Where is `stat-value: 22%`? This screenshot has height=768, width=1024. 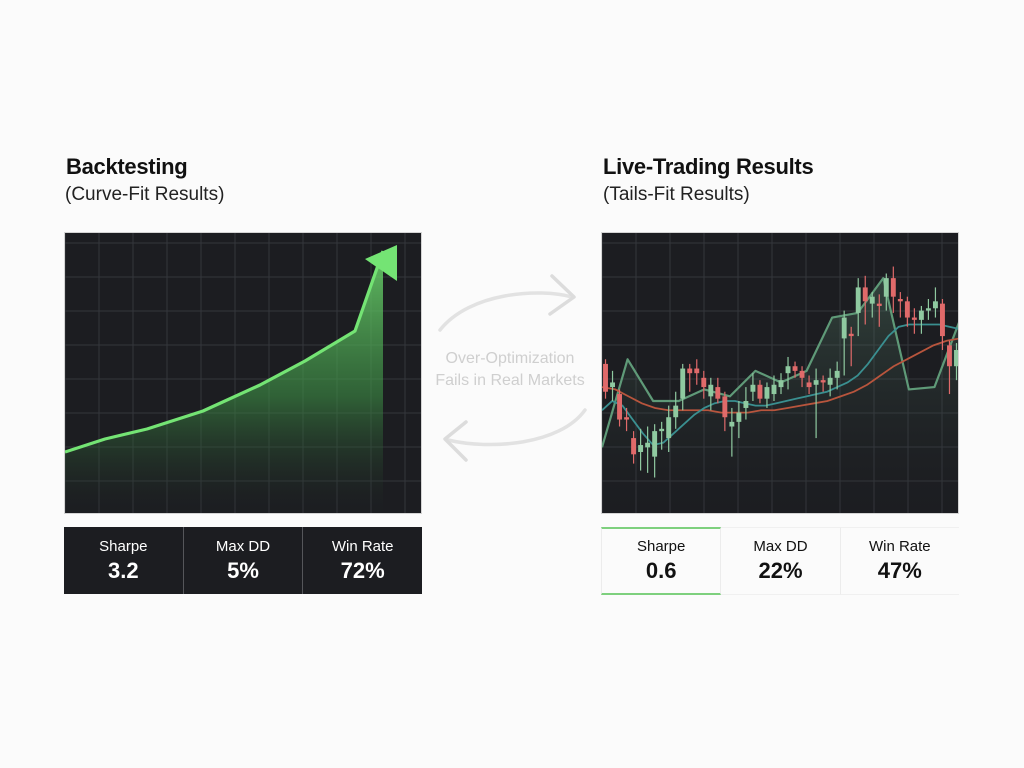 stat-value: 22% is located at coordinates (780, 570).